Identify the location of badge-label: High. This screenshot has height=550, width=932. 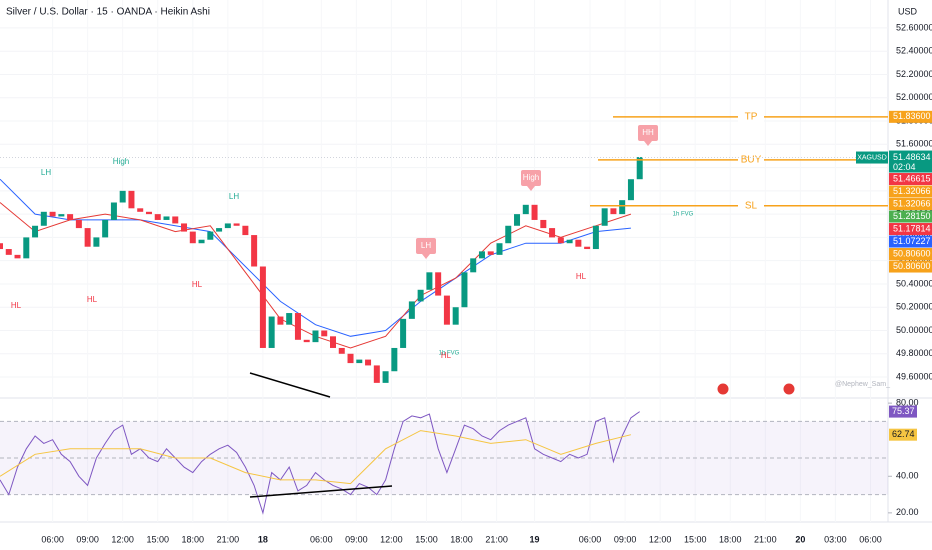
(531, 177).